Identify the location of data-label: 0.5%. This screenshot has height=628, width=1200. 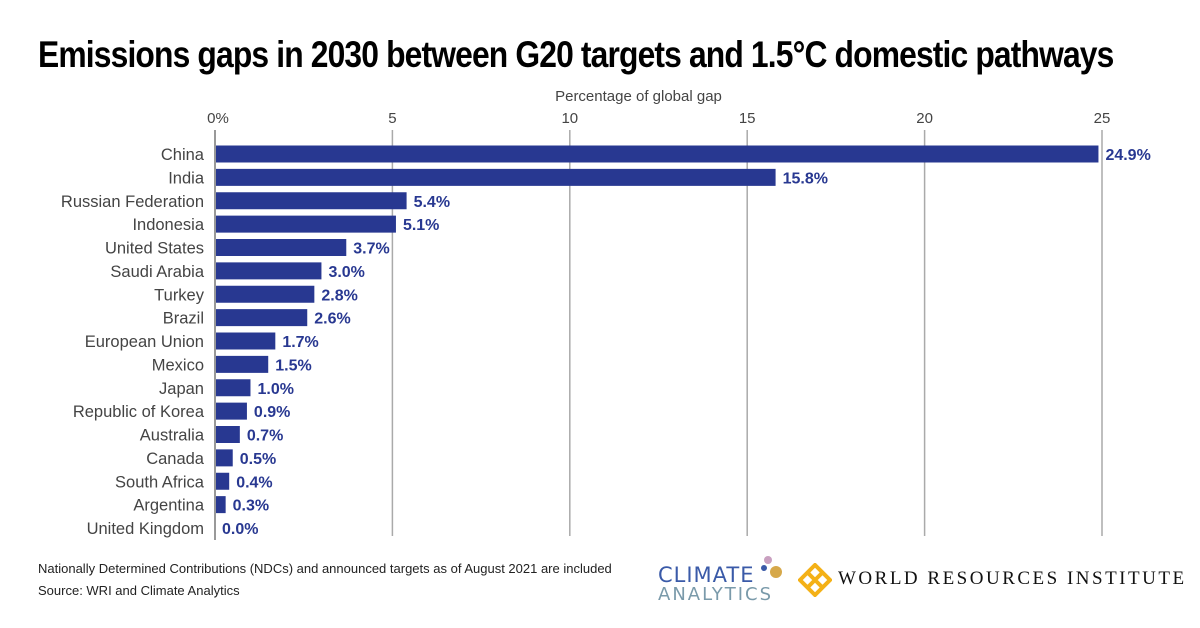
(258, 459).